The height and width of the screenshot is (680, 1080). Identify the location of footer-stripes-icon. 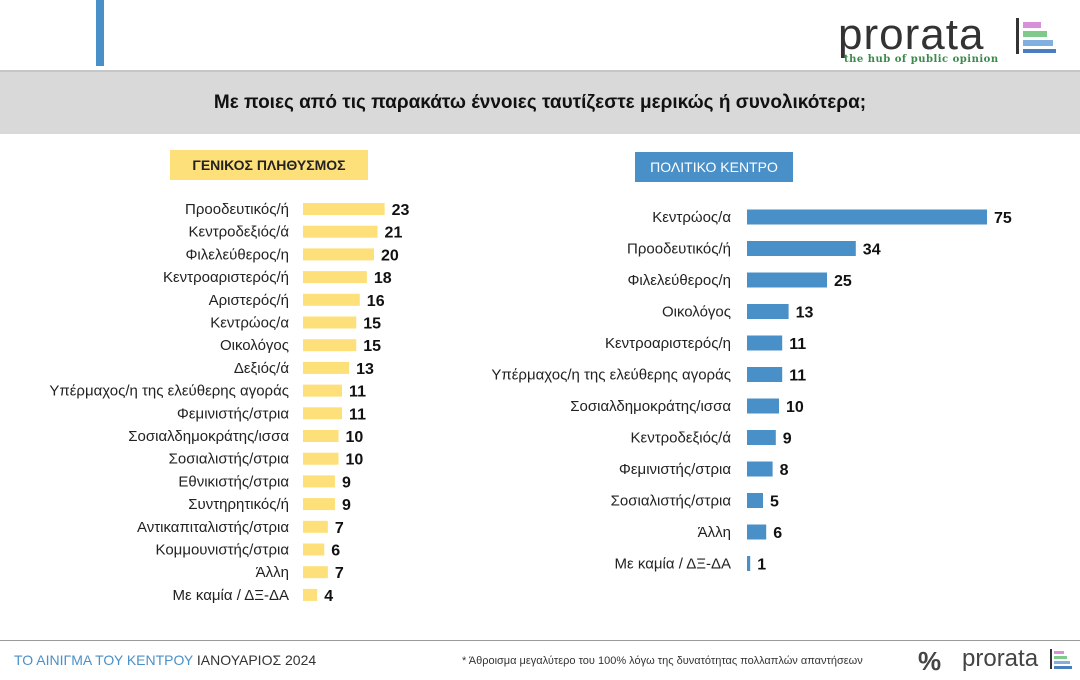
(1061, 659).